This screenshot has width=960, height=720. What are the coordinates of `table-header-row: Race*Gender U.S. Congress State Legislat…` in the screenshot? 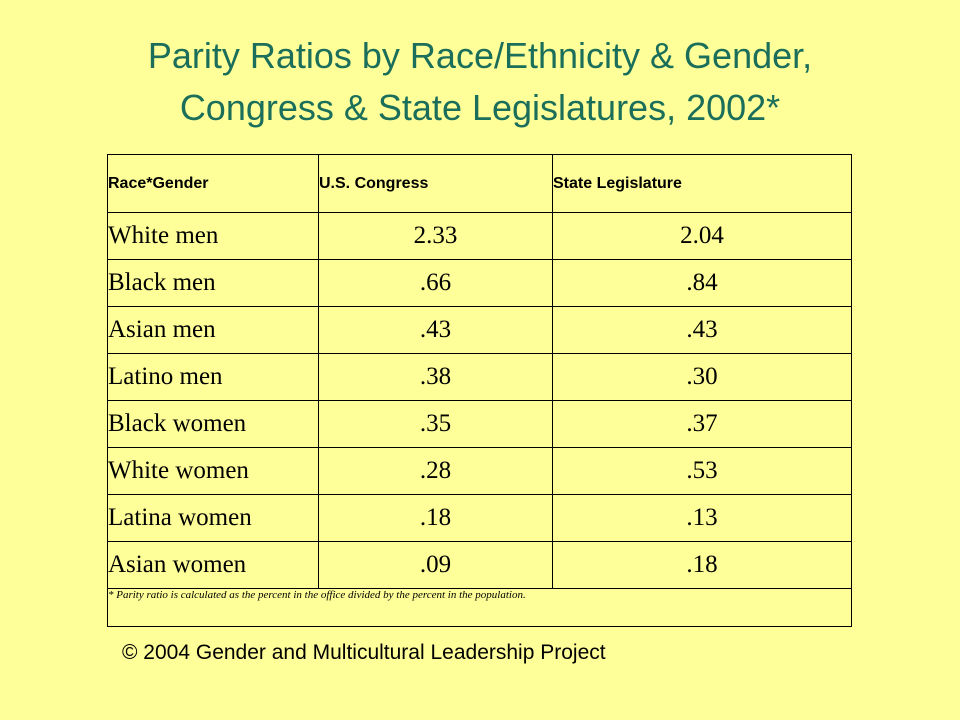 It's located at (479, 183).